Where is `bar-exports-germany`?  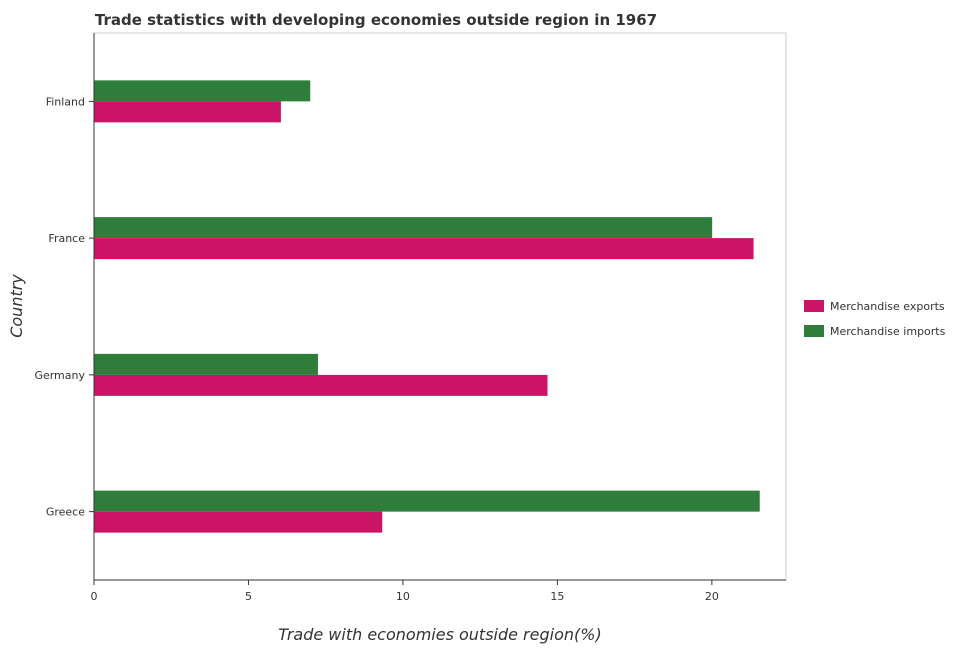 bar-exports-germany is located at coordinates (321, 385).